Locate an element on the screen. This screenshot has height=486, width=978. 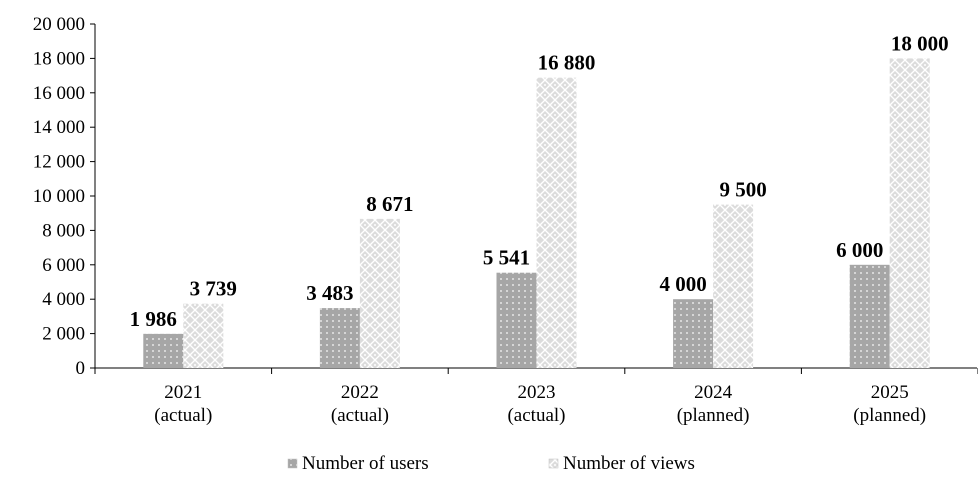
y-tick-label: 18 000 is located at coordinates (59, 58).